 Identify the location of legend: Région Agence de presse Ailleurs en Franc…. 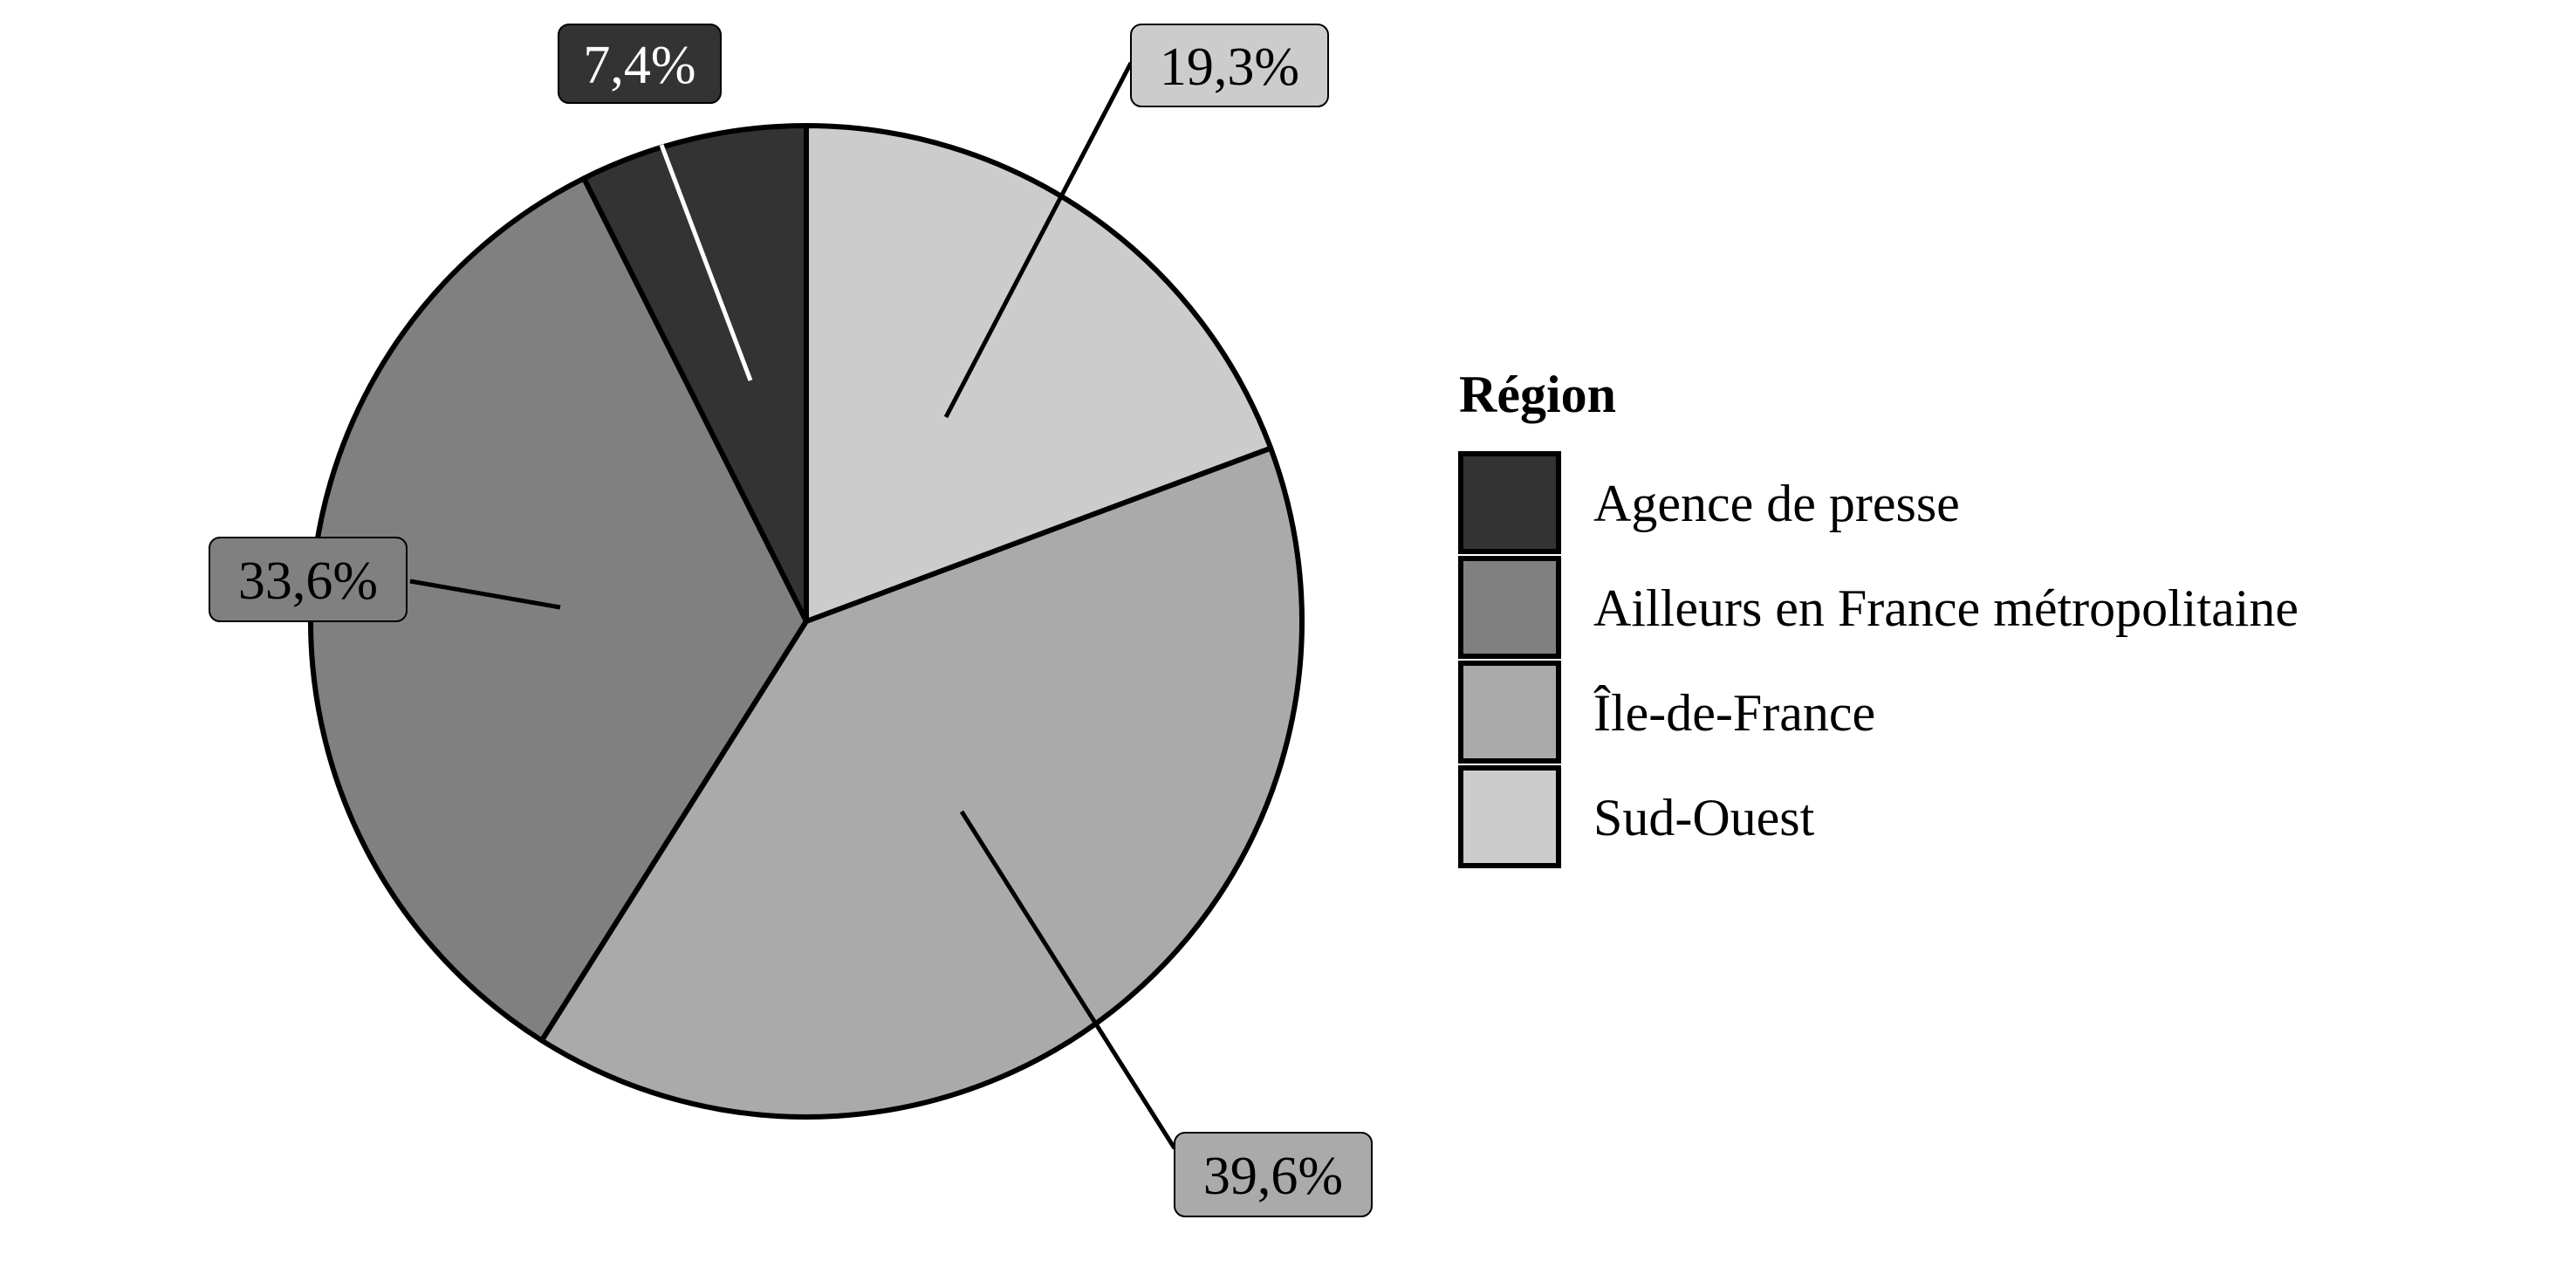
(1878, 617).